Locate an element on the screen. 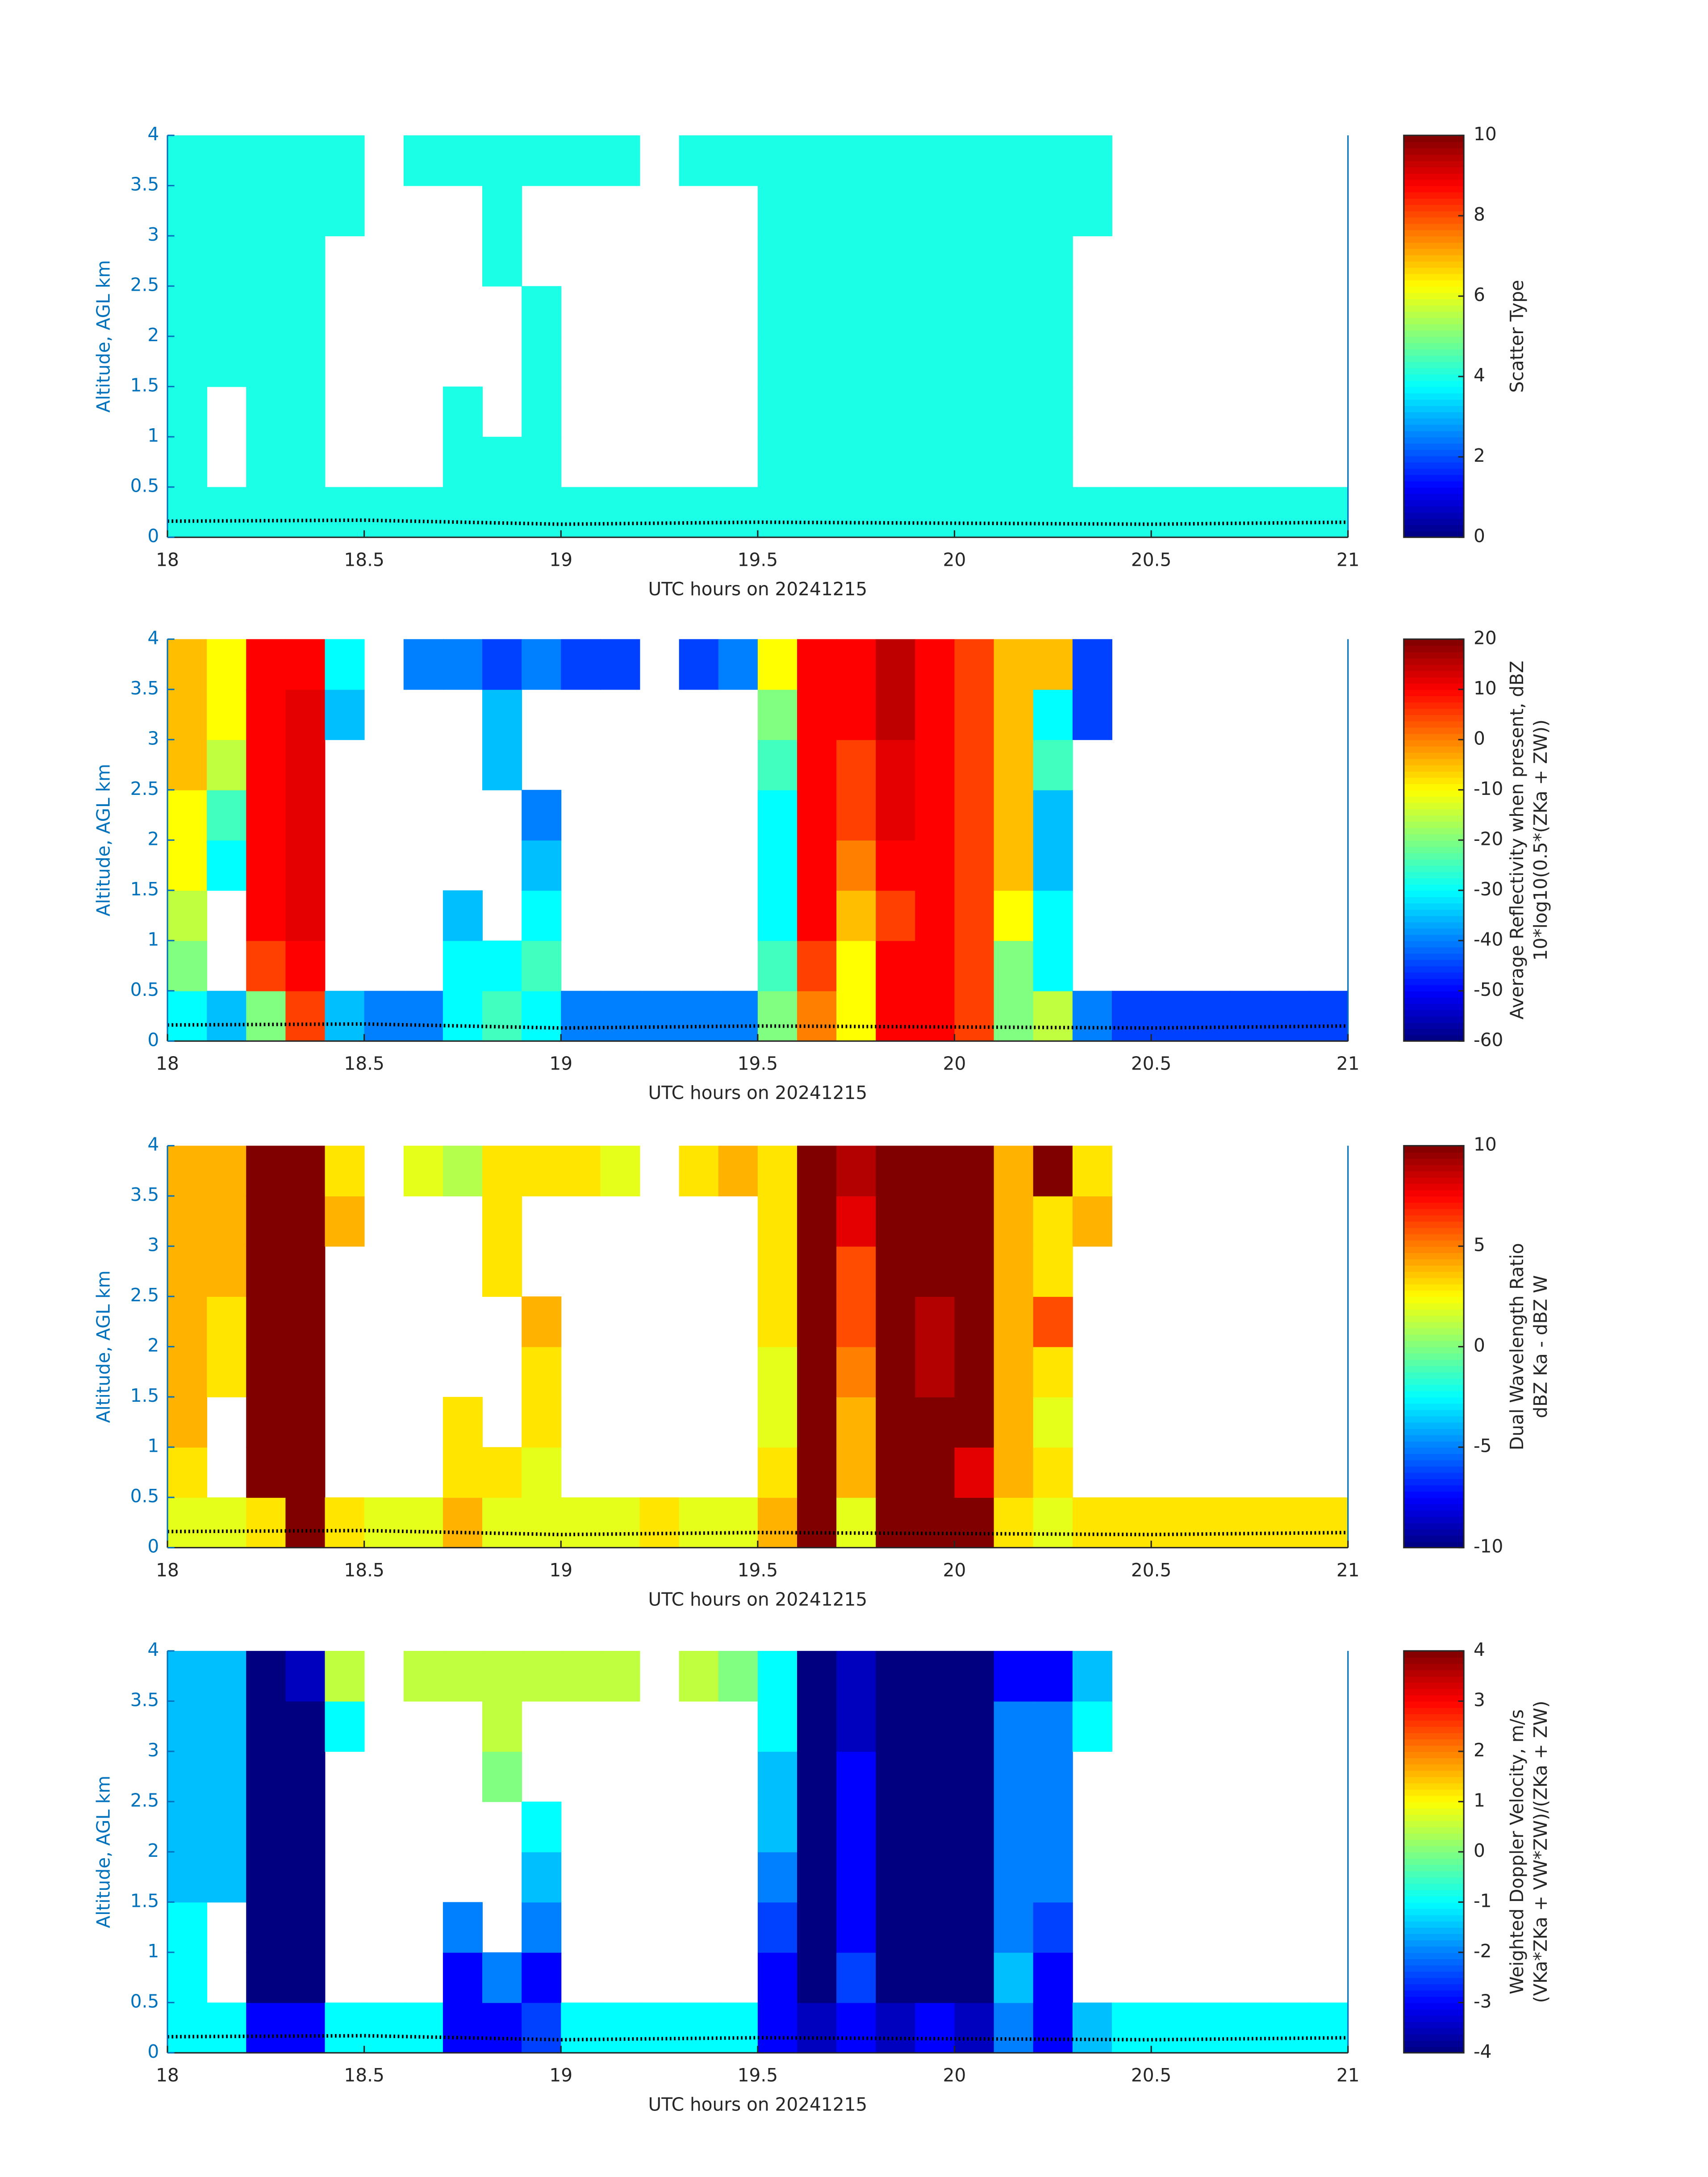 The image size is (1708, 2177). colorbar-tick-label: 0 is located at coordinates (1479, 1850).